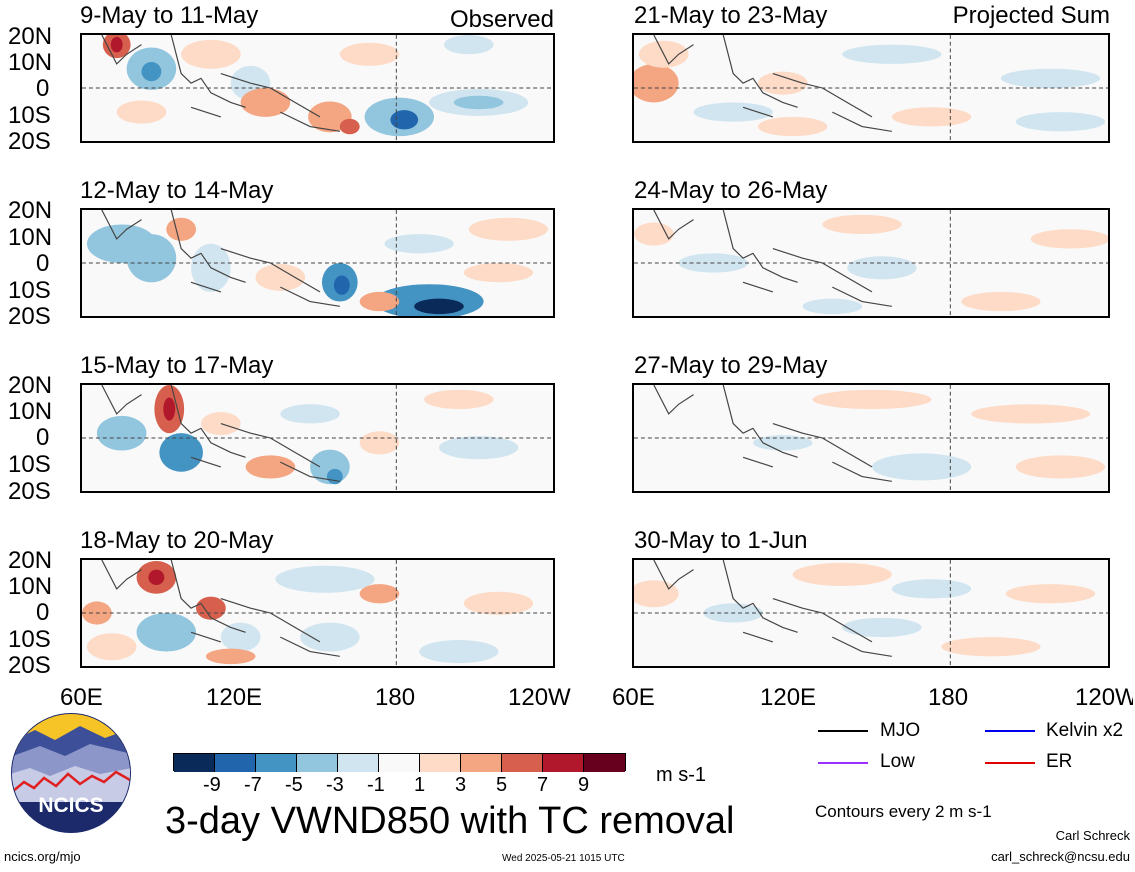 This screenshot has height=872, width=1135. What do you see at coordinates (584, 785) in the screenshot?
I see `colorbar-label: 9` at bounding box center [584, 785].